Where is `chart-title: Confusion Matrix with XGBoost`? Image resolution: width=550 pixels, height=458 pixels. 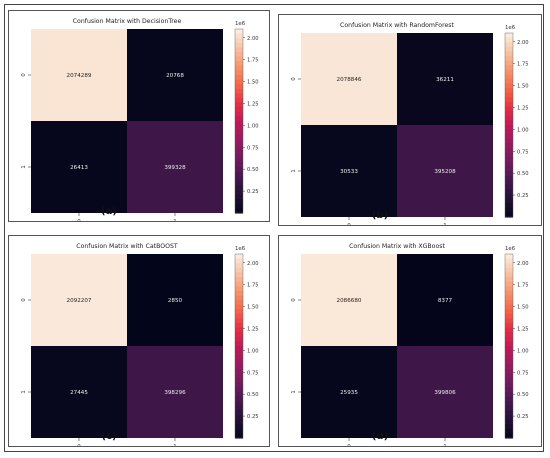
chart-title: Confusion Matrix with XGBoost is located at coordinates (397, 246).